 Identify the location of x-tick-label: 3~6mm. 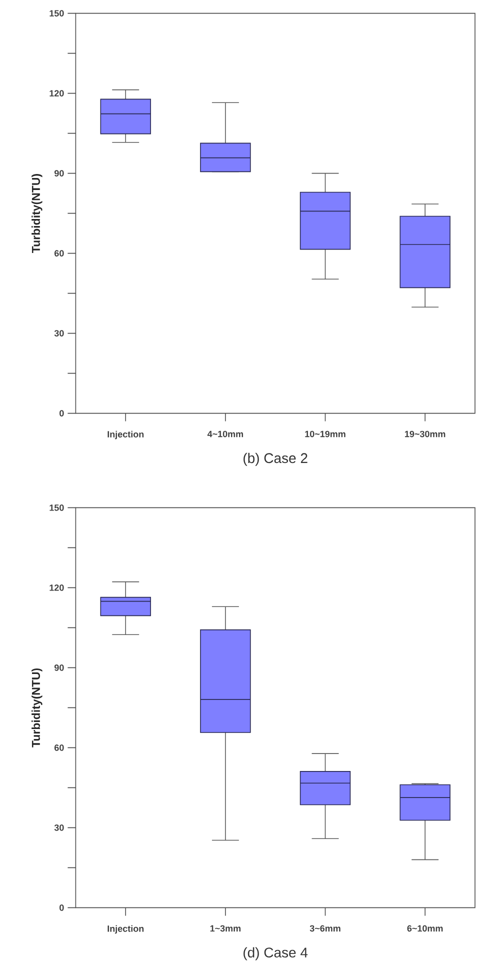
(325, 928).